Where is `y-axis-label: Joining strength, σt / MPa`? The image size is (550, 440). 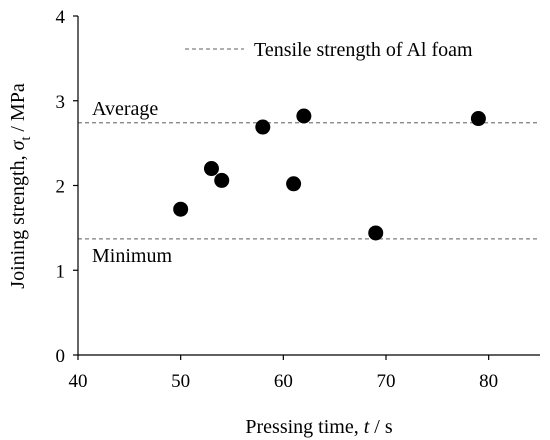 y-axis-label: Joining strength, σt / MPa is located at coordinates (20, 186).